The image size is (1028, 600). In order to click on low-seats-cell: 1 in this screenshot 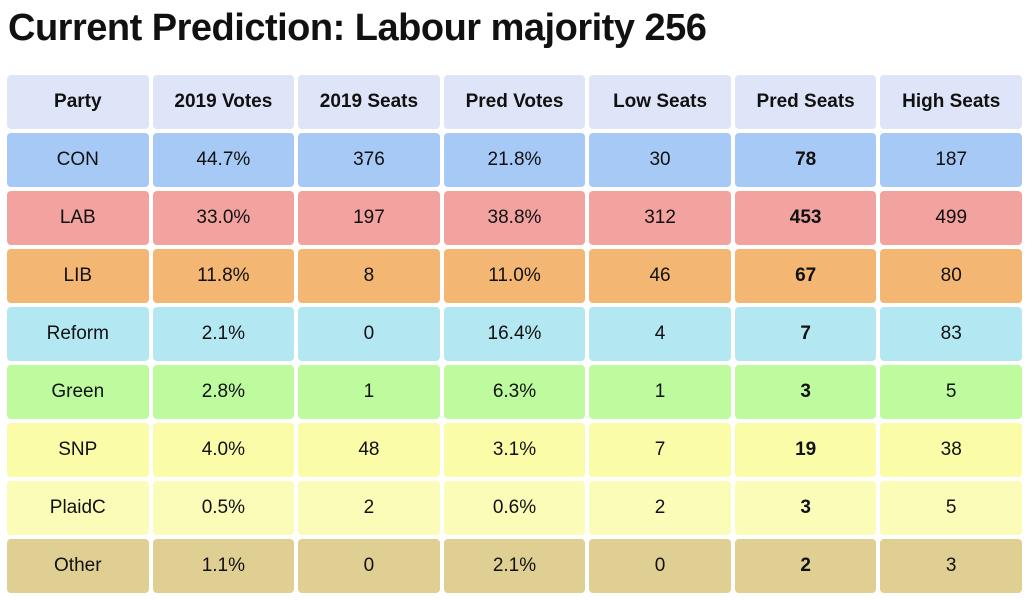, I will do `click(660, 392)`.